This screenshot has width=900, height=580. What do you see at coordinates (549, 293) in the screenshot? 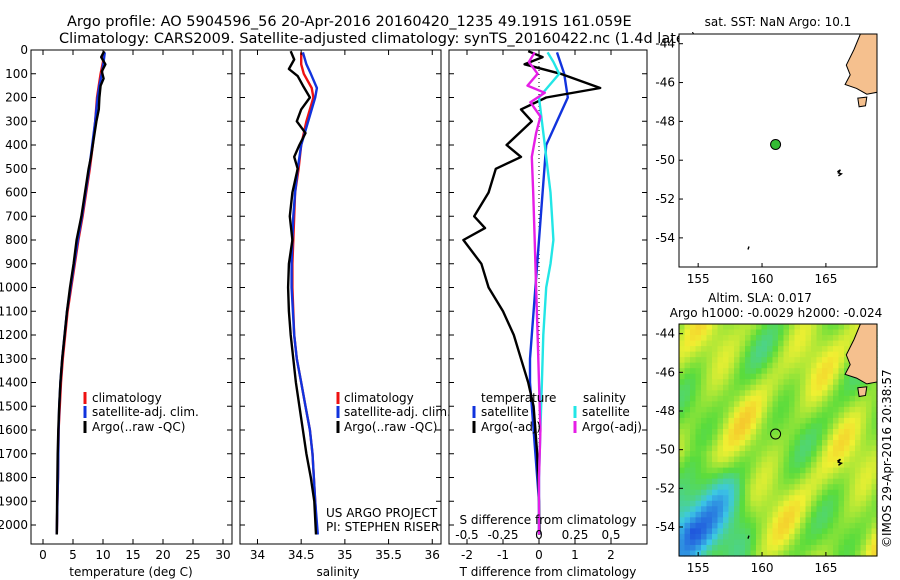
I see `series-line-salinity-satellite` at bounding box center [549, 293].